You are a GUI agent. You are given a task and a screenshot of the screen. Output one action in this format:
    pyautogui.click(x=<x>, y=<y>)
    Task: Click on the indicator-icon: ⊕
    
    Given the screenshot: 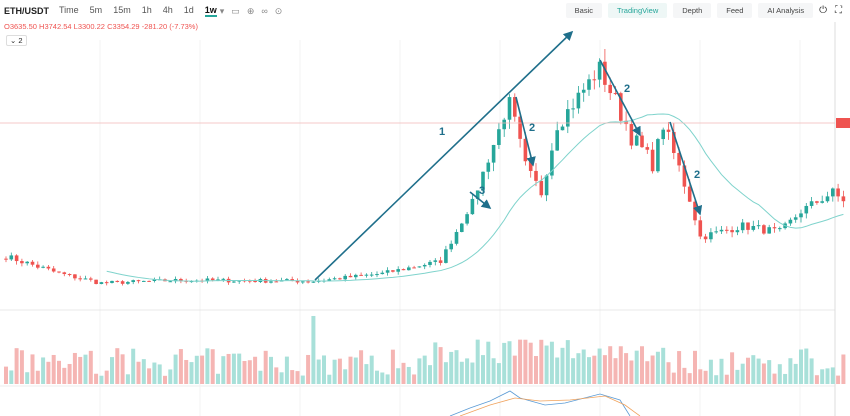 What is the action you would take?
    pyautogui.click(x=250, y=10)
    